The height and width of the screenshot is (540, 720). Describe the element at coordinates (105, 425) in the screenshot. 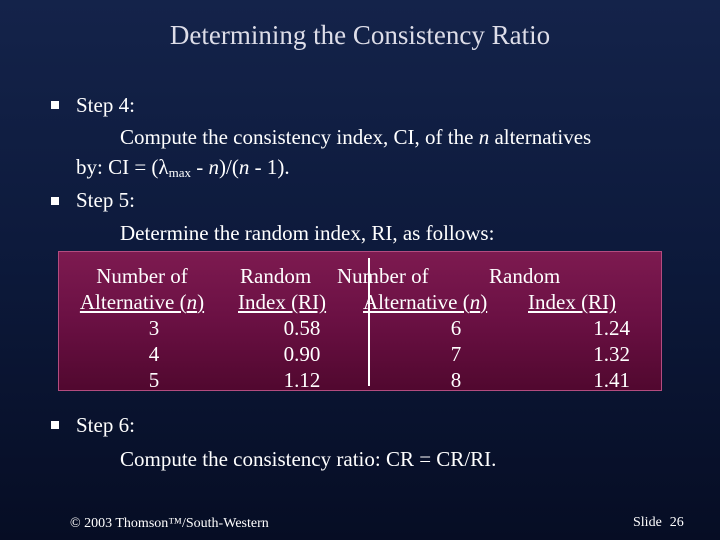

I see `step6-label: Step 6:` at that location.